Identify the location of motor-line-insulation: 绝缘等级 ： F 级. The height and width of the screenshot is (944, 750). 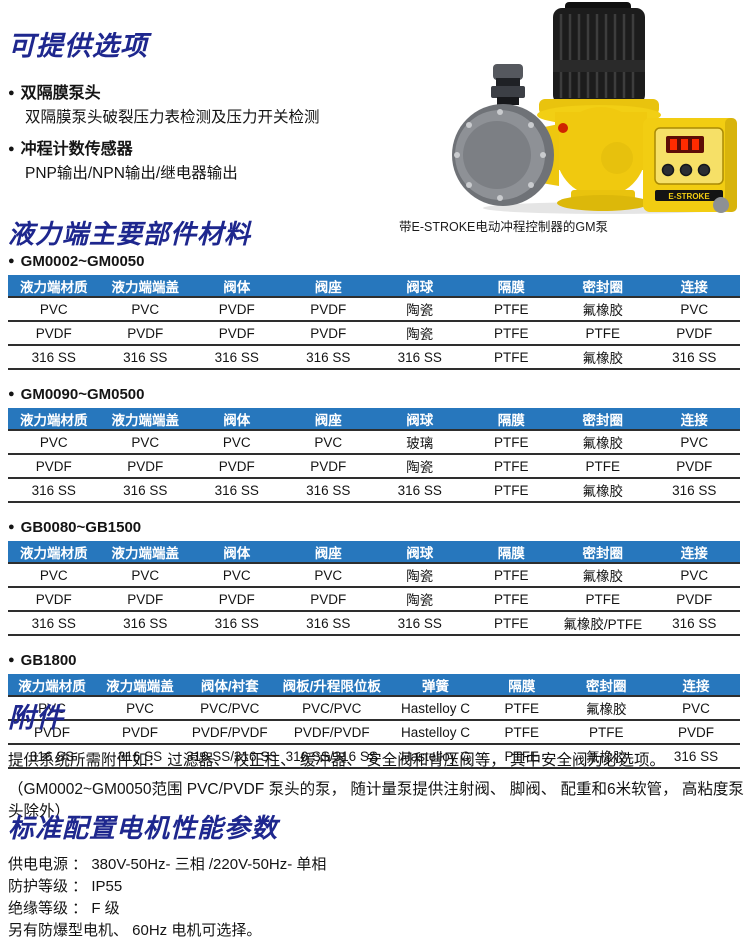
(64, 908).